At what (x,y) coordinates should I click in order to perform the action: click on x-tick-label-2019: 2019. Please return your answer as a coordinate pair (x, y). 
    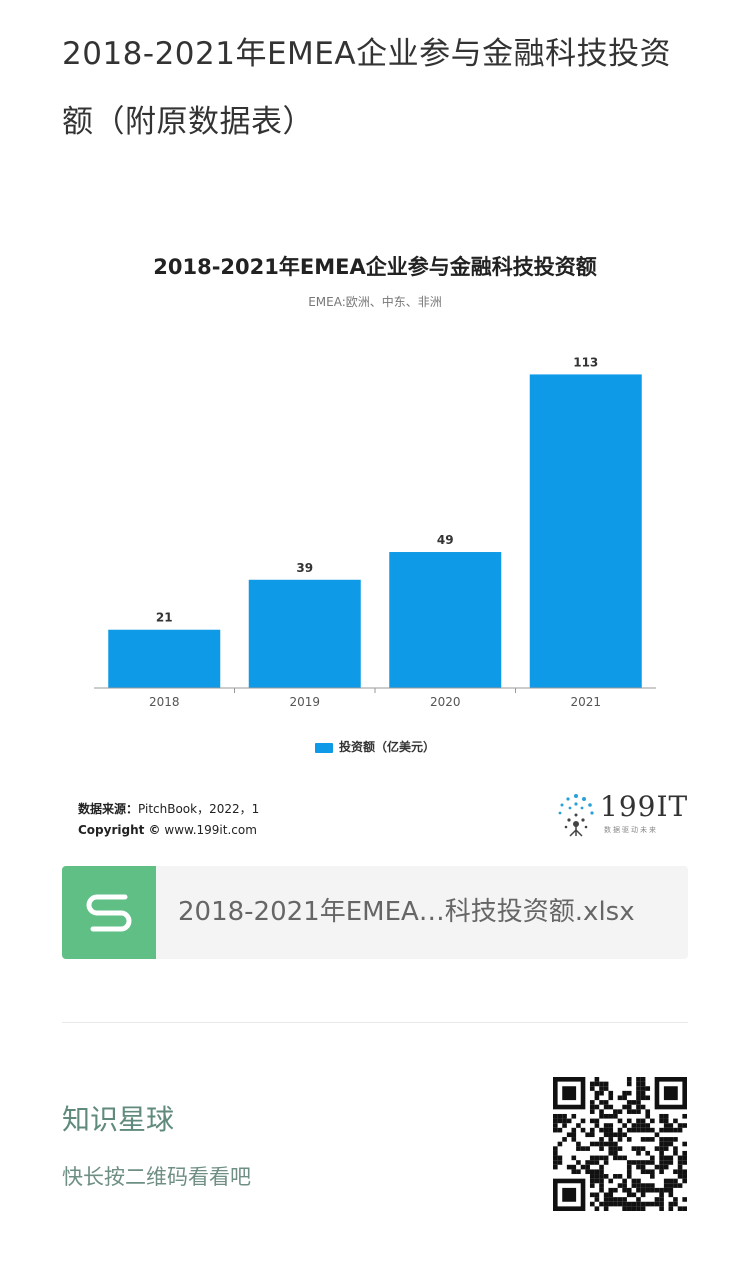
    Looking at the image, I should click on (304, 702).